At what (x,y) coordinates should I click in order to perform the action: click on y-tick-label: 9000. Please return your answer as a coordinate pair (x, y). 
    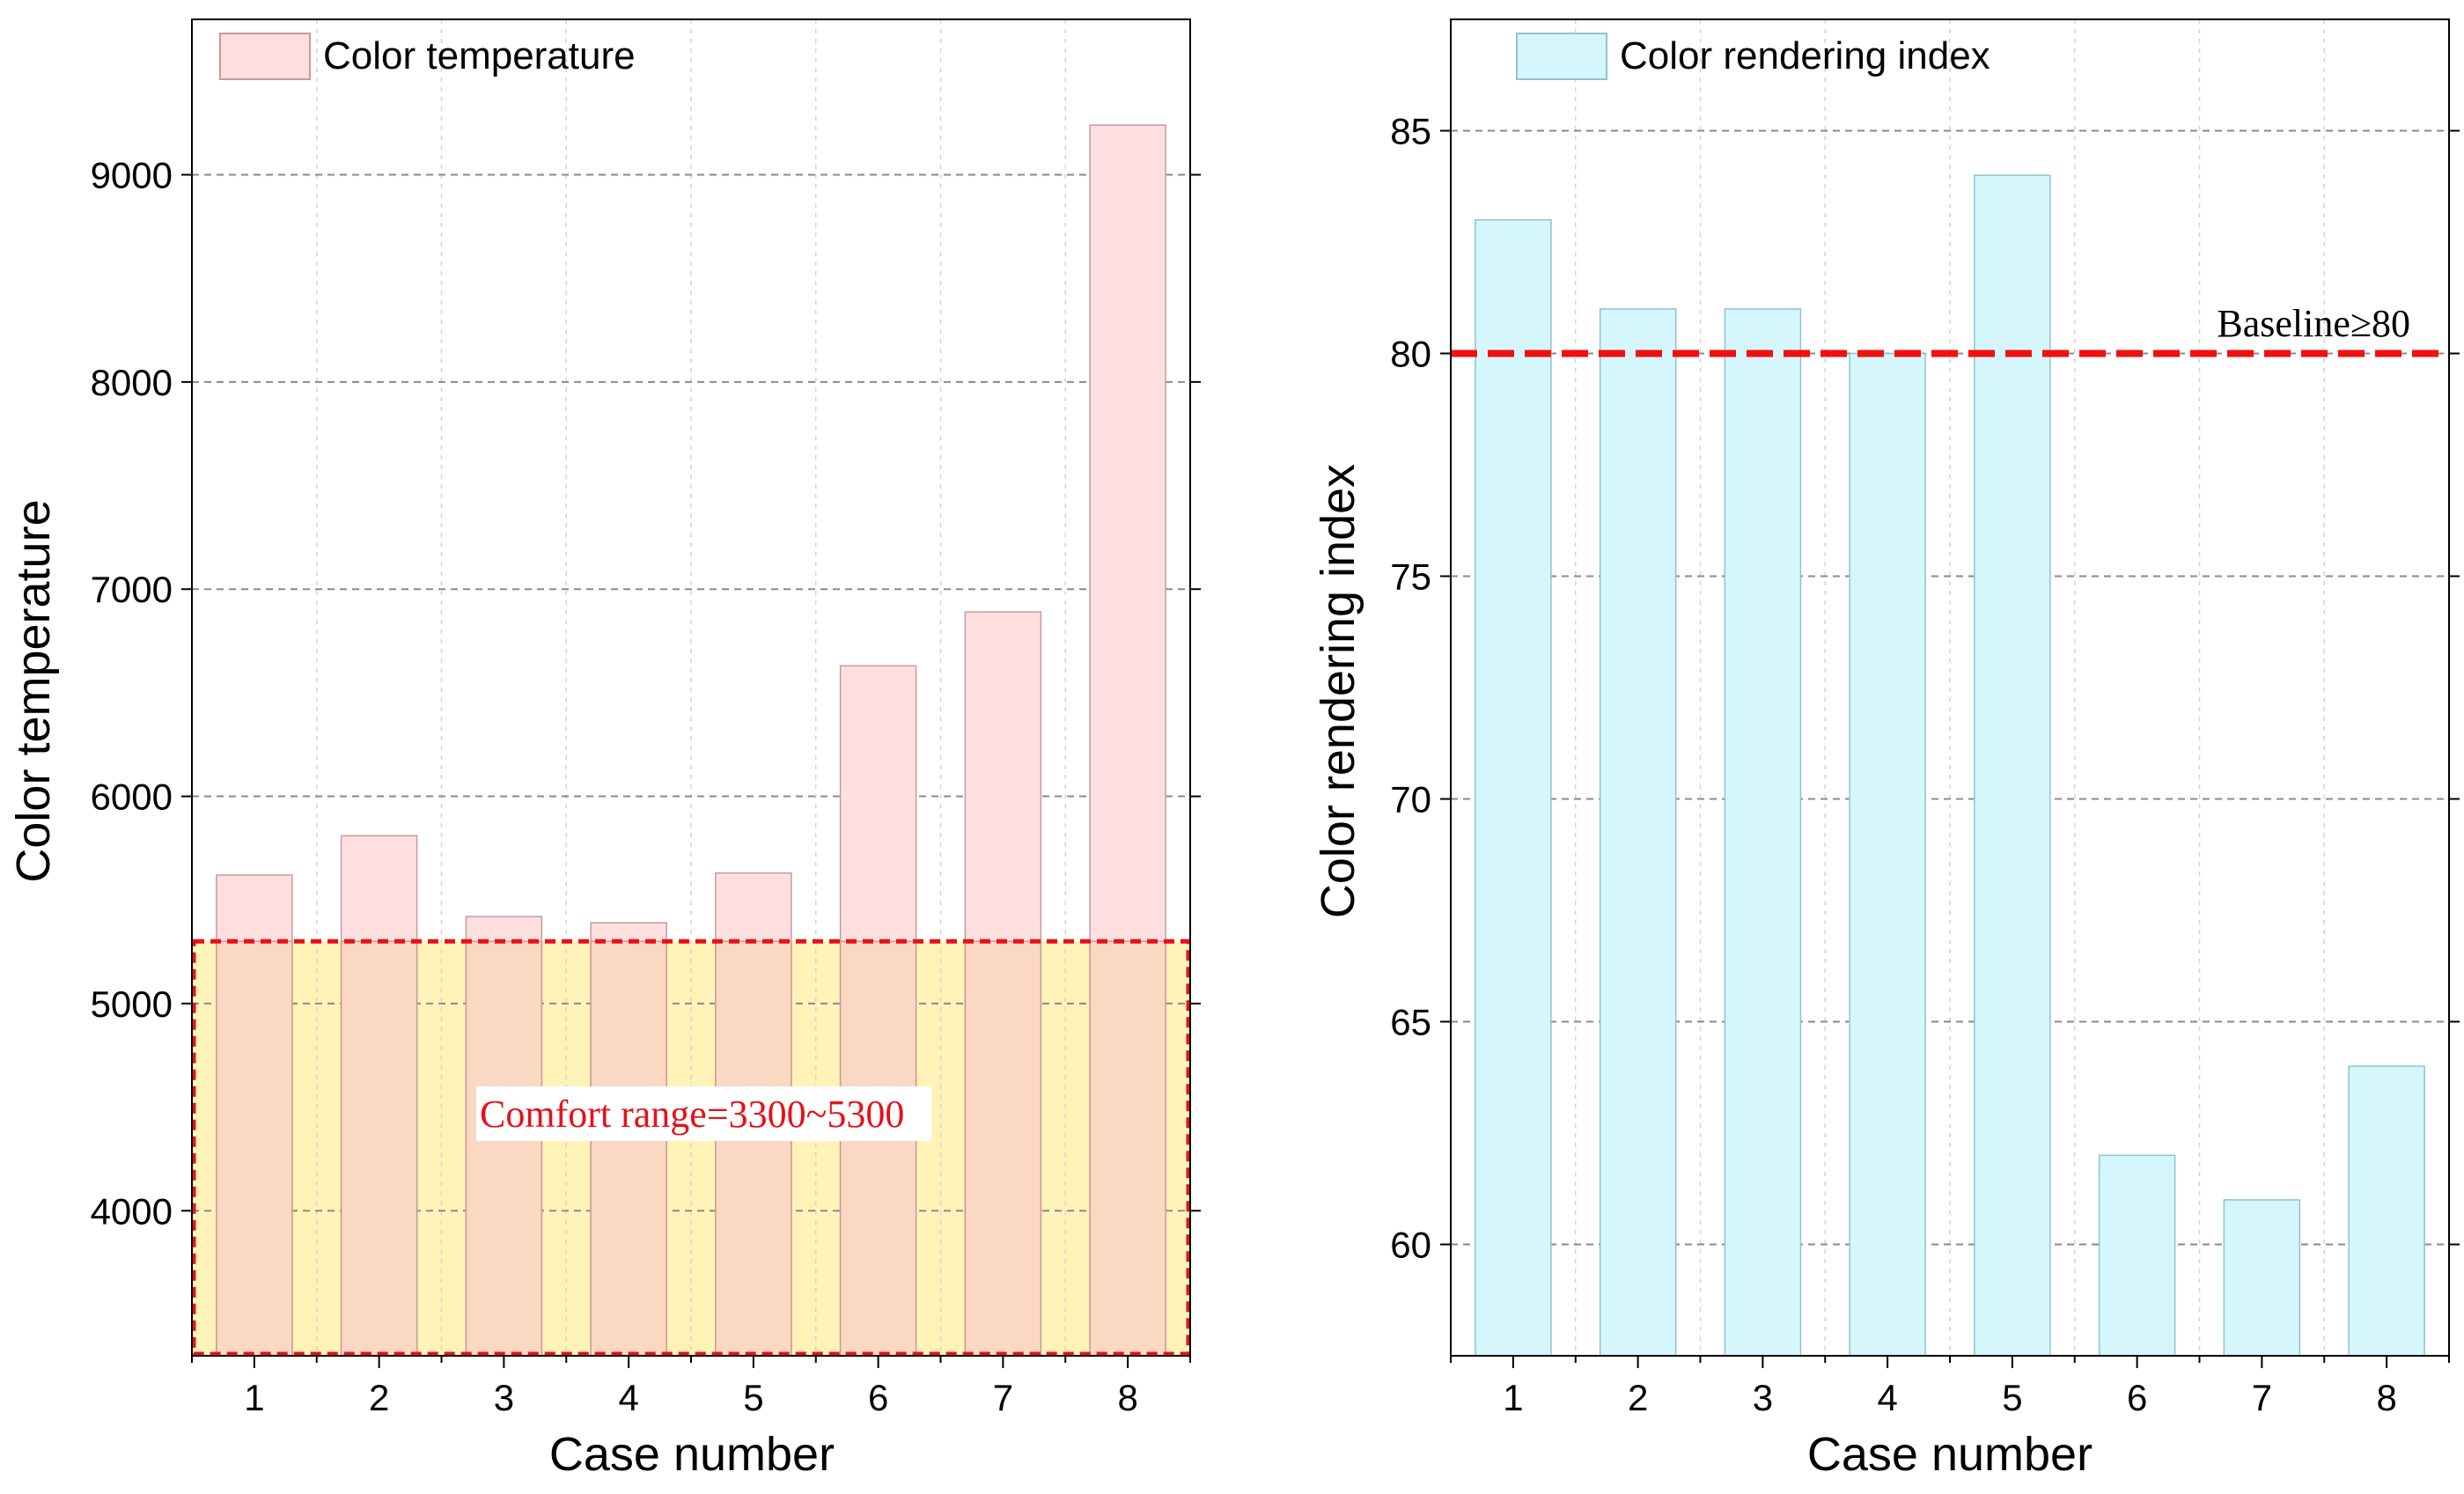
    Looking at the image, I should click on (132, 175).